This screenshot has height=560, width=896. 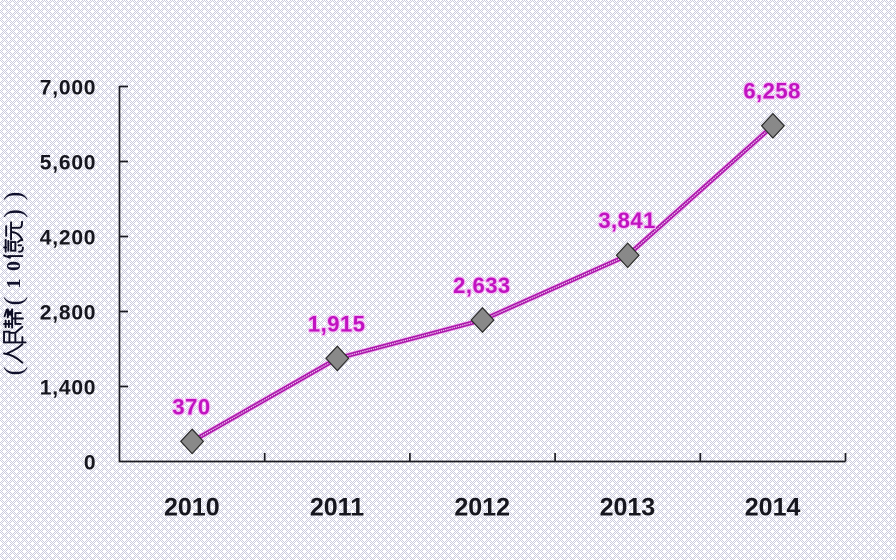 I want to click on svg-text: 3,841, so click(x=627, y=220).